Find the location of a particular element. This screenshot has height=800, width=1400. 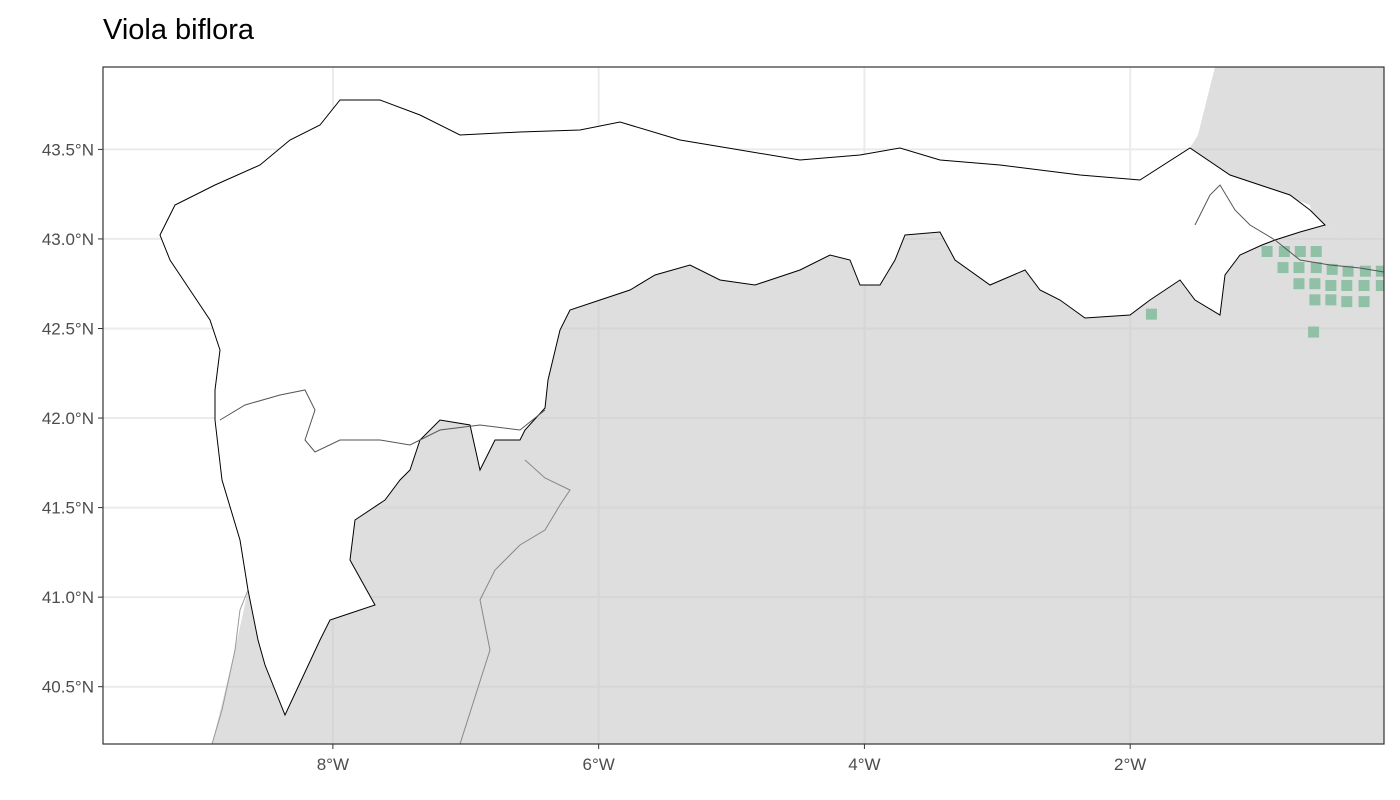

y-tick-label: 41.5°N is located at coordinates (68, 508).